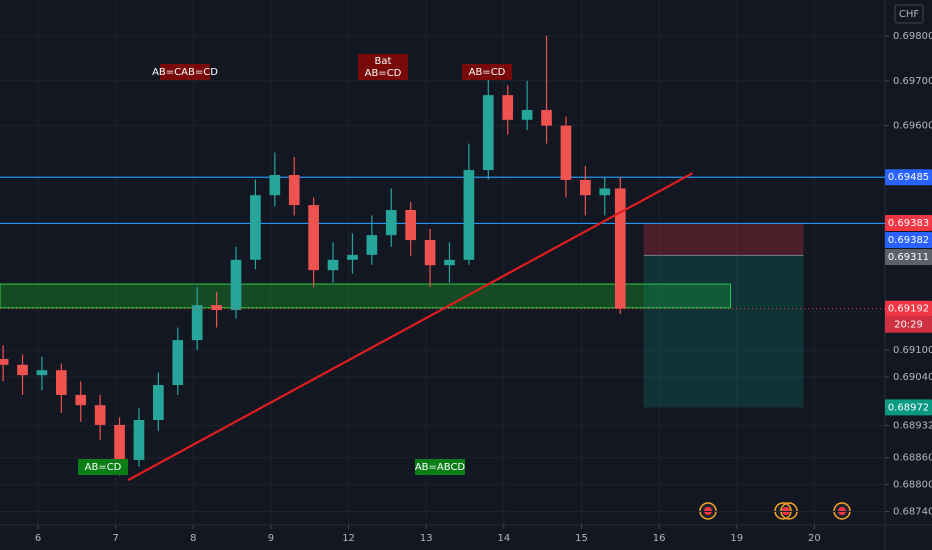 The width and height of the screenshot is (932, 550). Describe the element at coordinates (348, 538) in the screenshot. I see `x-tick-label: 12` at that location.